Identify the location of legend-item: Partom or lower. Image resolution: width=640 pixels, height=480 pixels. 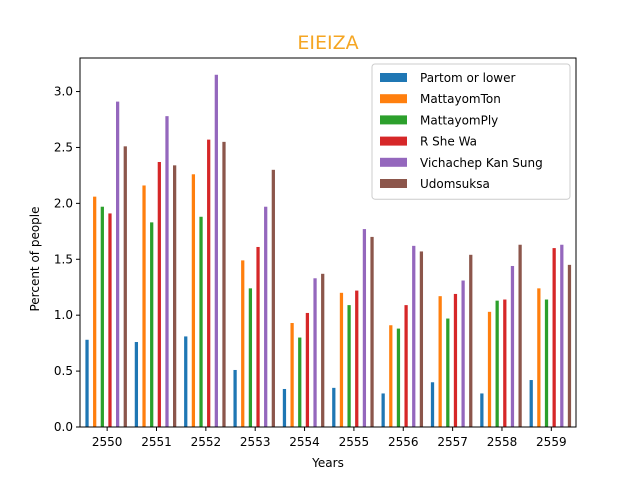
(447, 78).